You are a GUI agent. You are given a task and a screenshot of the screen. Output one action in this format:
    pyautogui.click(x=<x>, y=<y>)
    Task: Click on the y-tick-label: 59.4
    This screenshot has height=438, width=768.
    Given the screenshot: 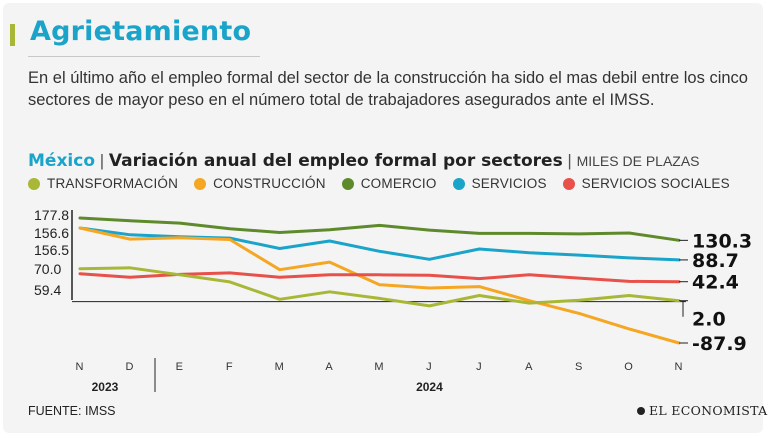 What is the action you would take?
    pyautogui.click(x=47, y=290)
    